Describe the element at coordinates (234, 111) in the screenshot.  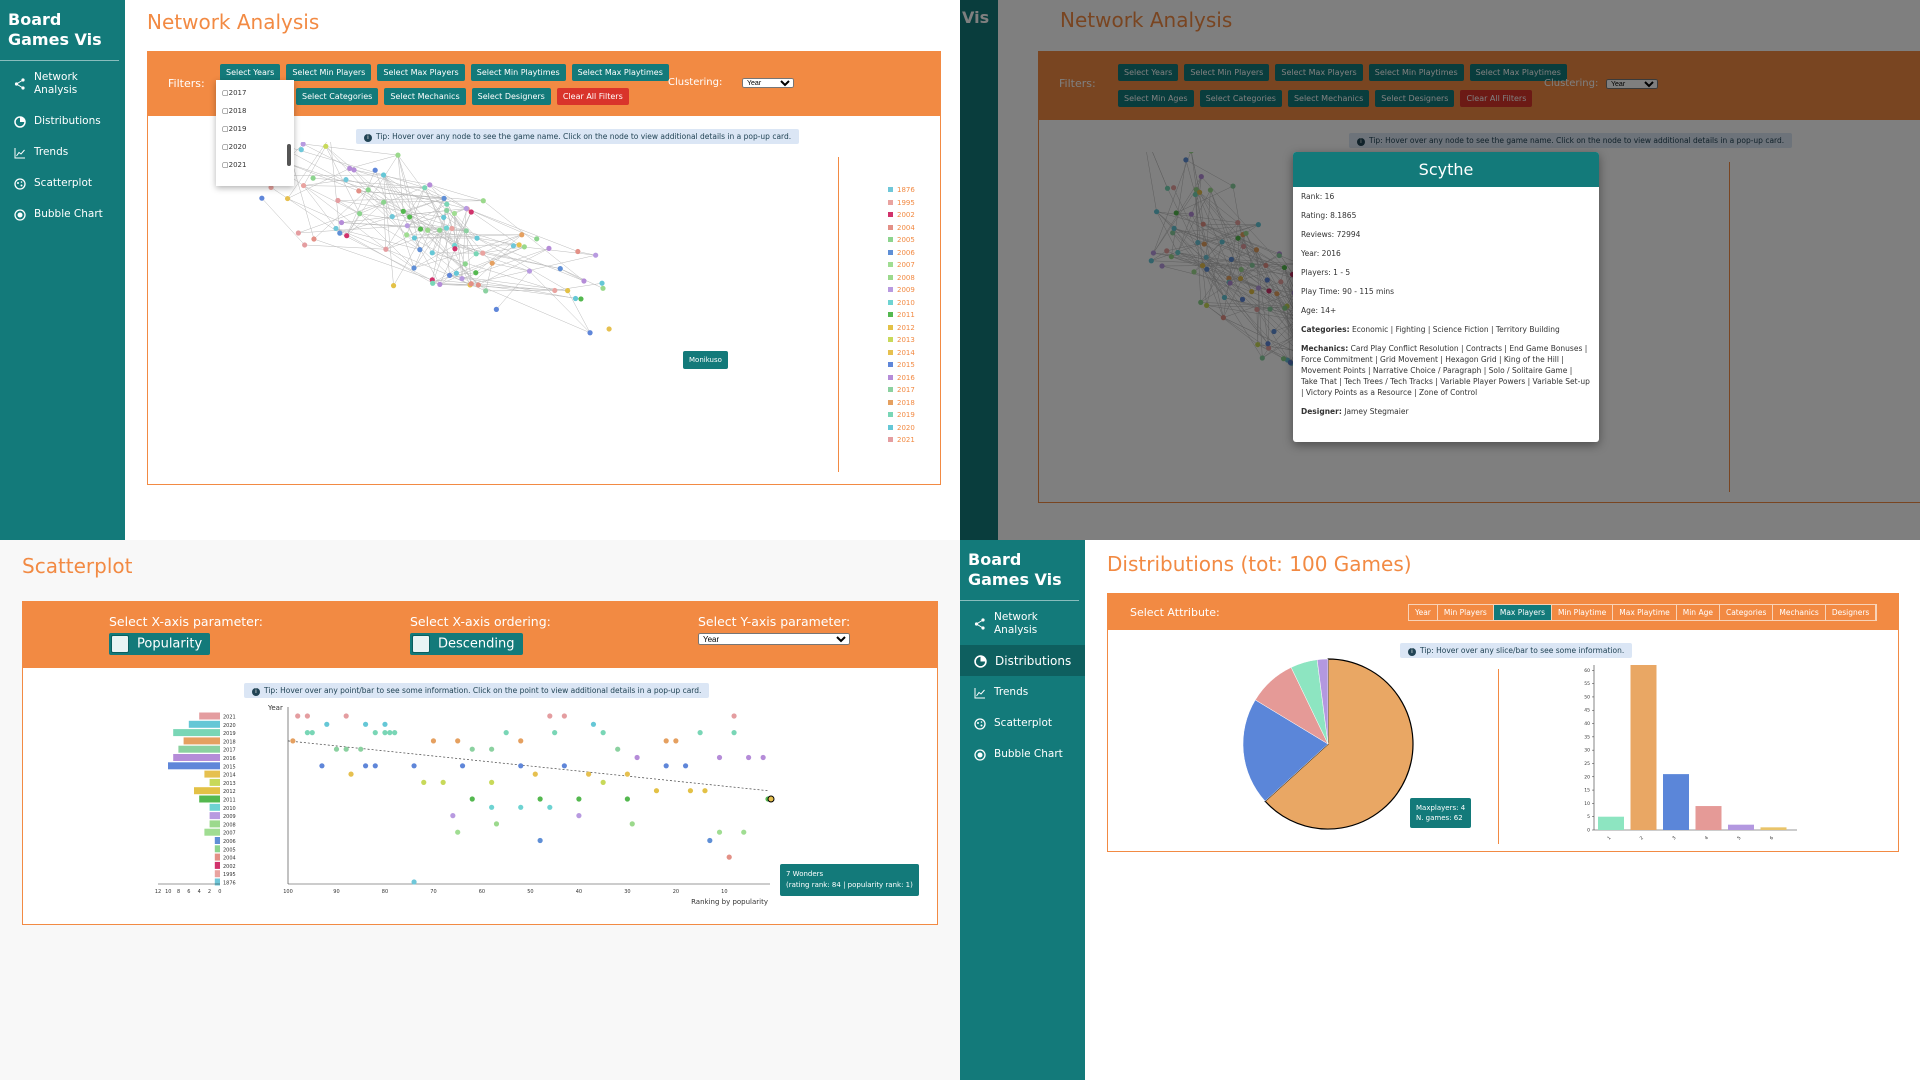
I see `year-option: ▢2018` at that location.